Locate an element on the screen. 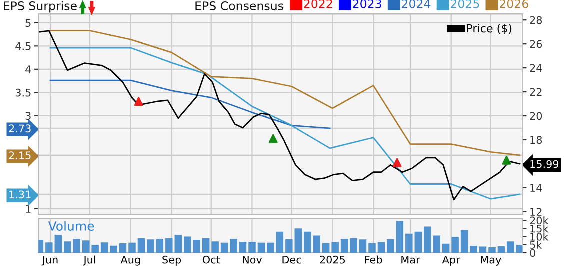 The image size is (568, 266). y2-tick-label: 5k is located at coordinates (536, 244).